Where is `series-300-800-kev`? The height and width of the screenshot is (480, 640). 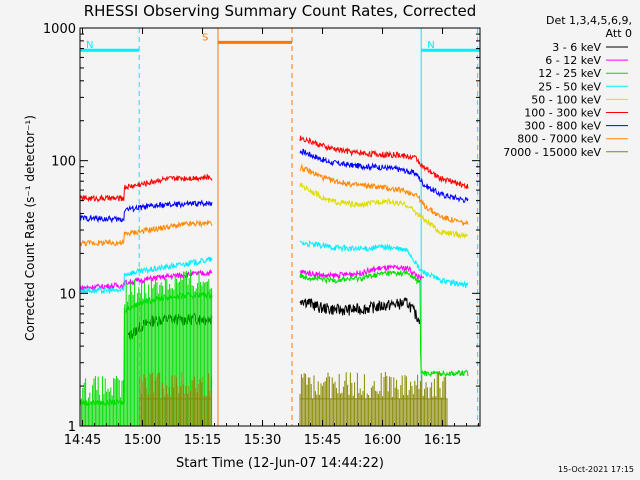
series-300-800-kev is located at coordinates (274, 186).